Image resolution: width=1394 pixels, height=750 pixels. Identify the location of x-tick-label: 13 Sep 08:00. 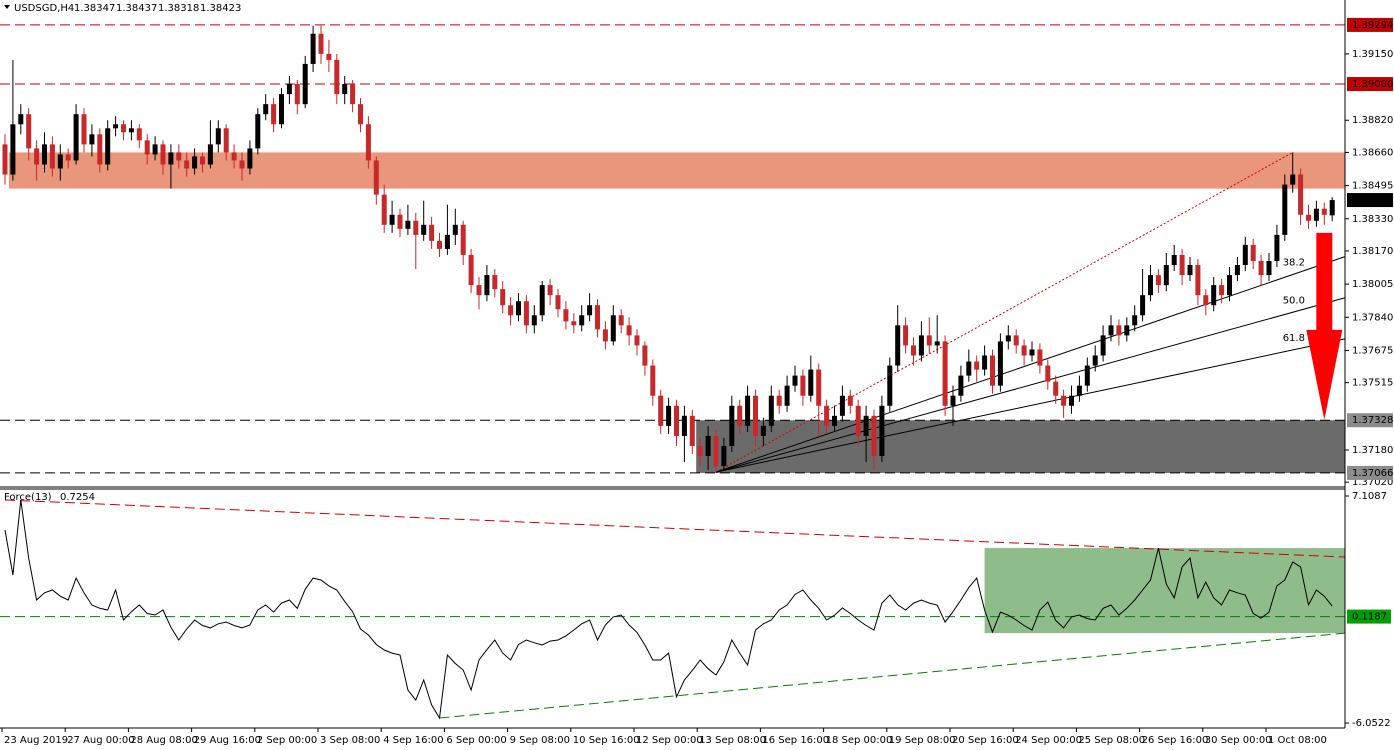
(732, 740).